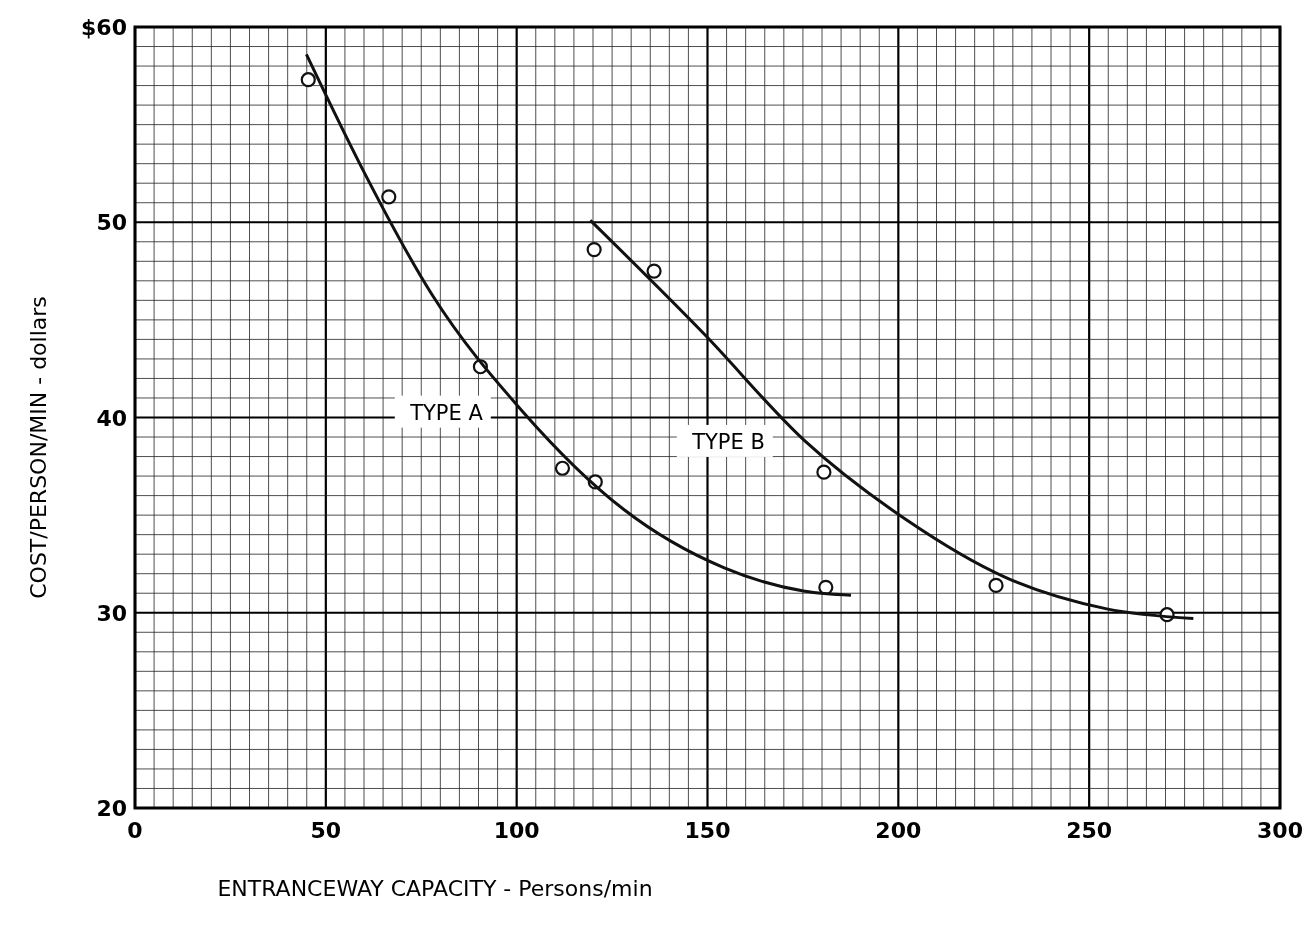  Describe the element at coordinates (1089, 830) in the screenshot. I see `x-tick-label: 250` at that location.